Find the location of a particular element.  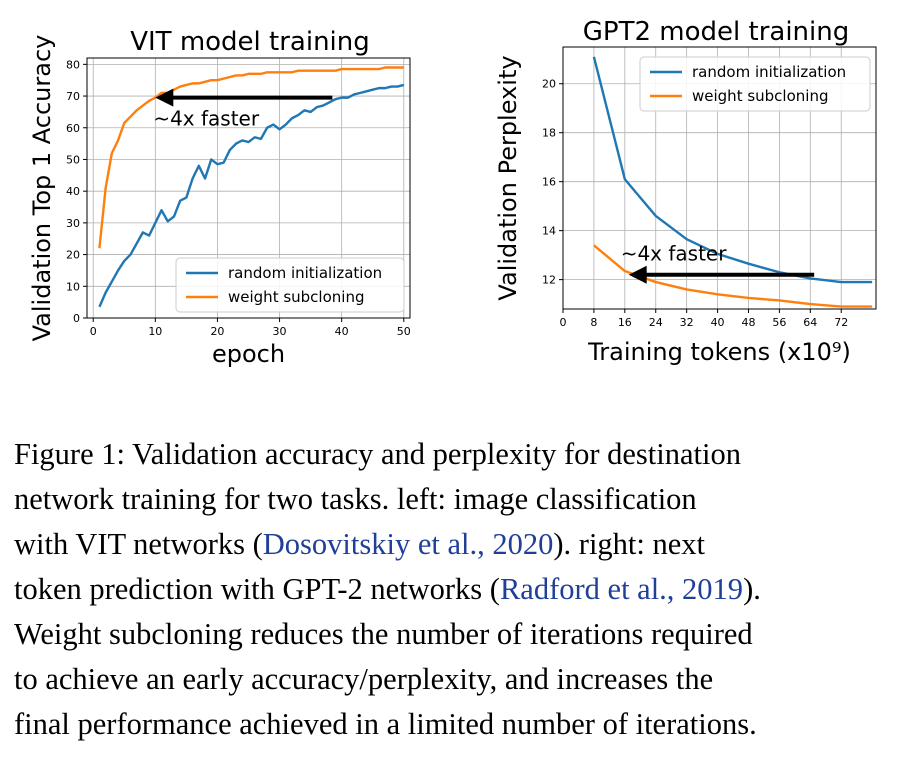

x-tick-label: 20 is located at coordinates (217, 331).